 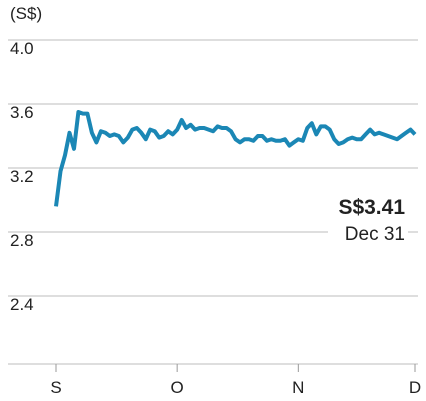 What do you see at coordinates (371, 207) in the screenshot?
I see `annotation-value: S$3.41` at bounding box center [371, 207].